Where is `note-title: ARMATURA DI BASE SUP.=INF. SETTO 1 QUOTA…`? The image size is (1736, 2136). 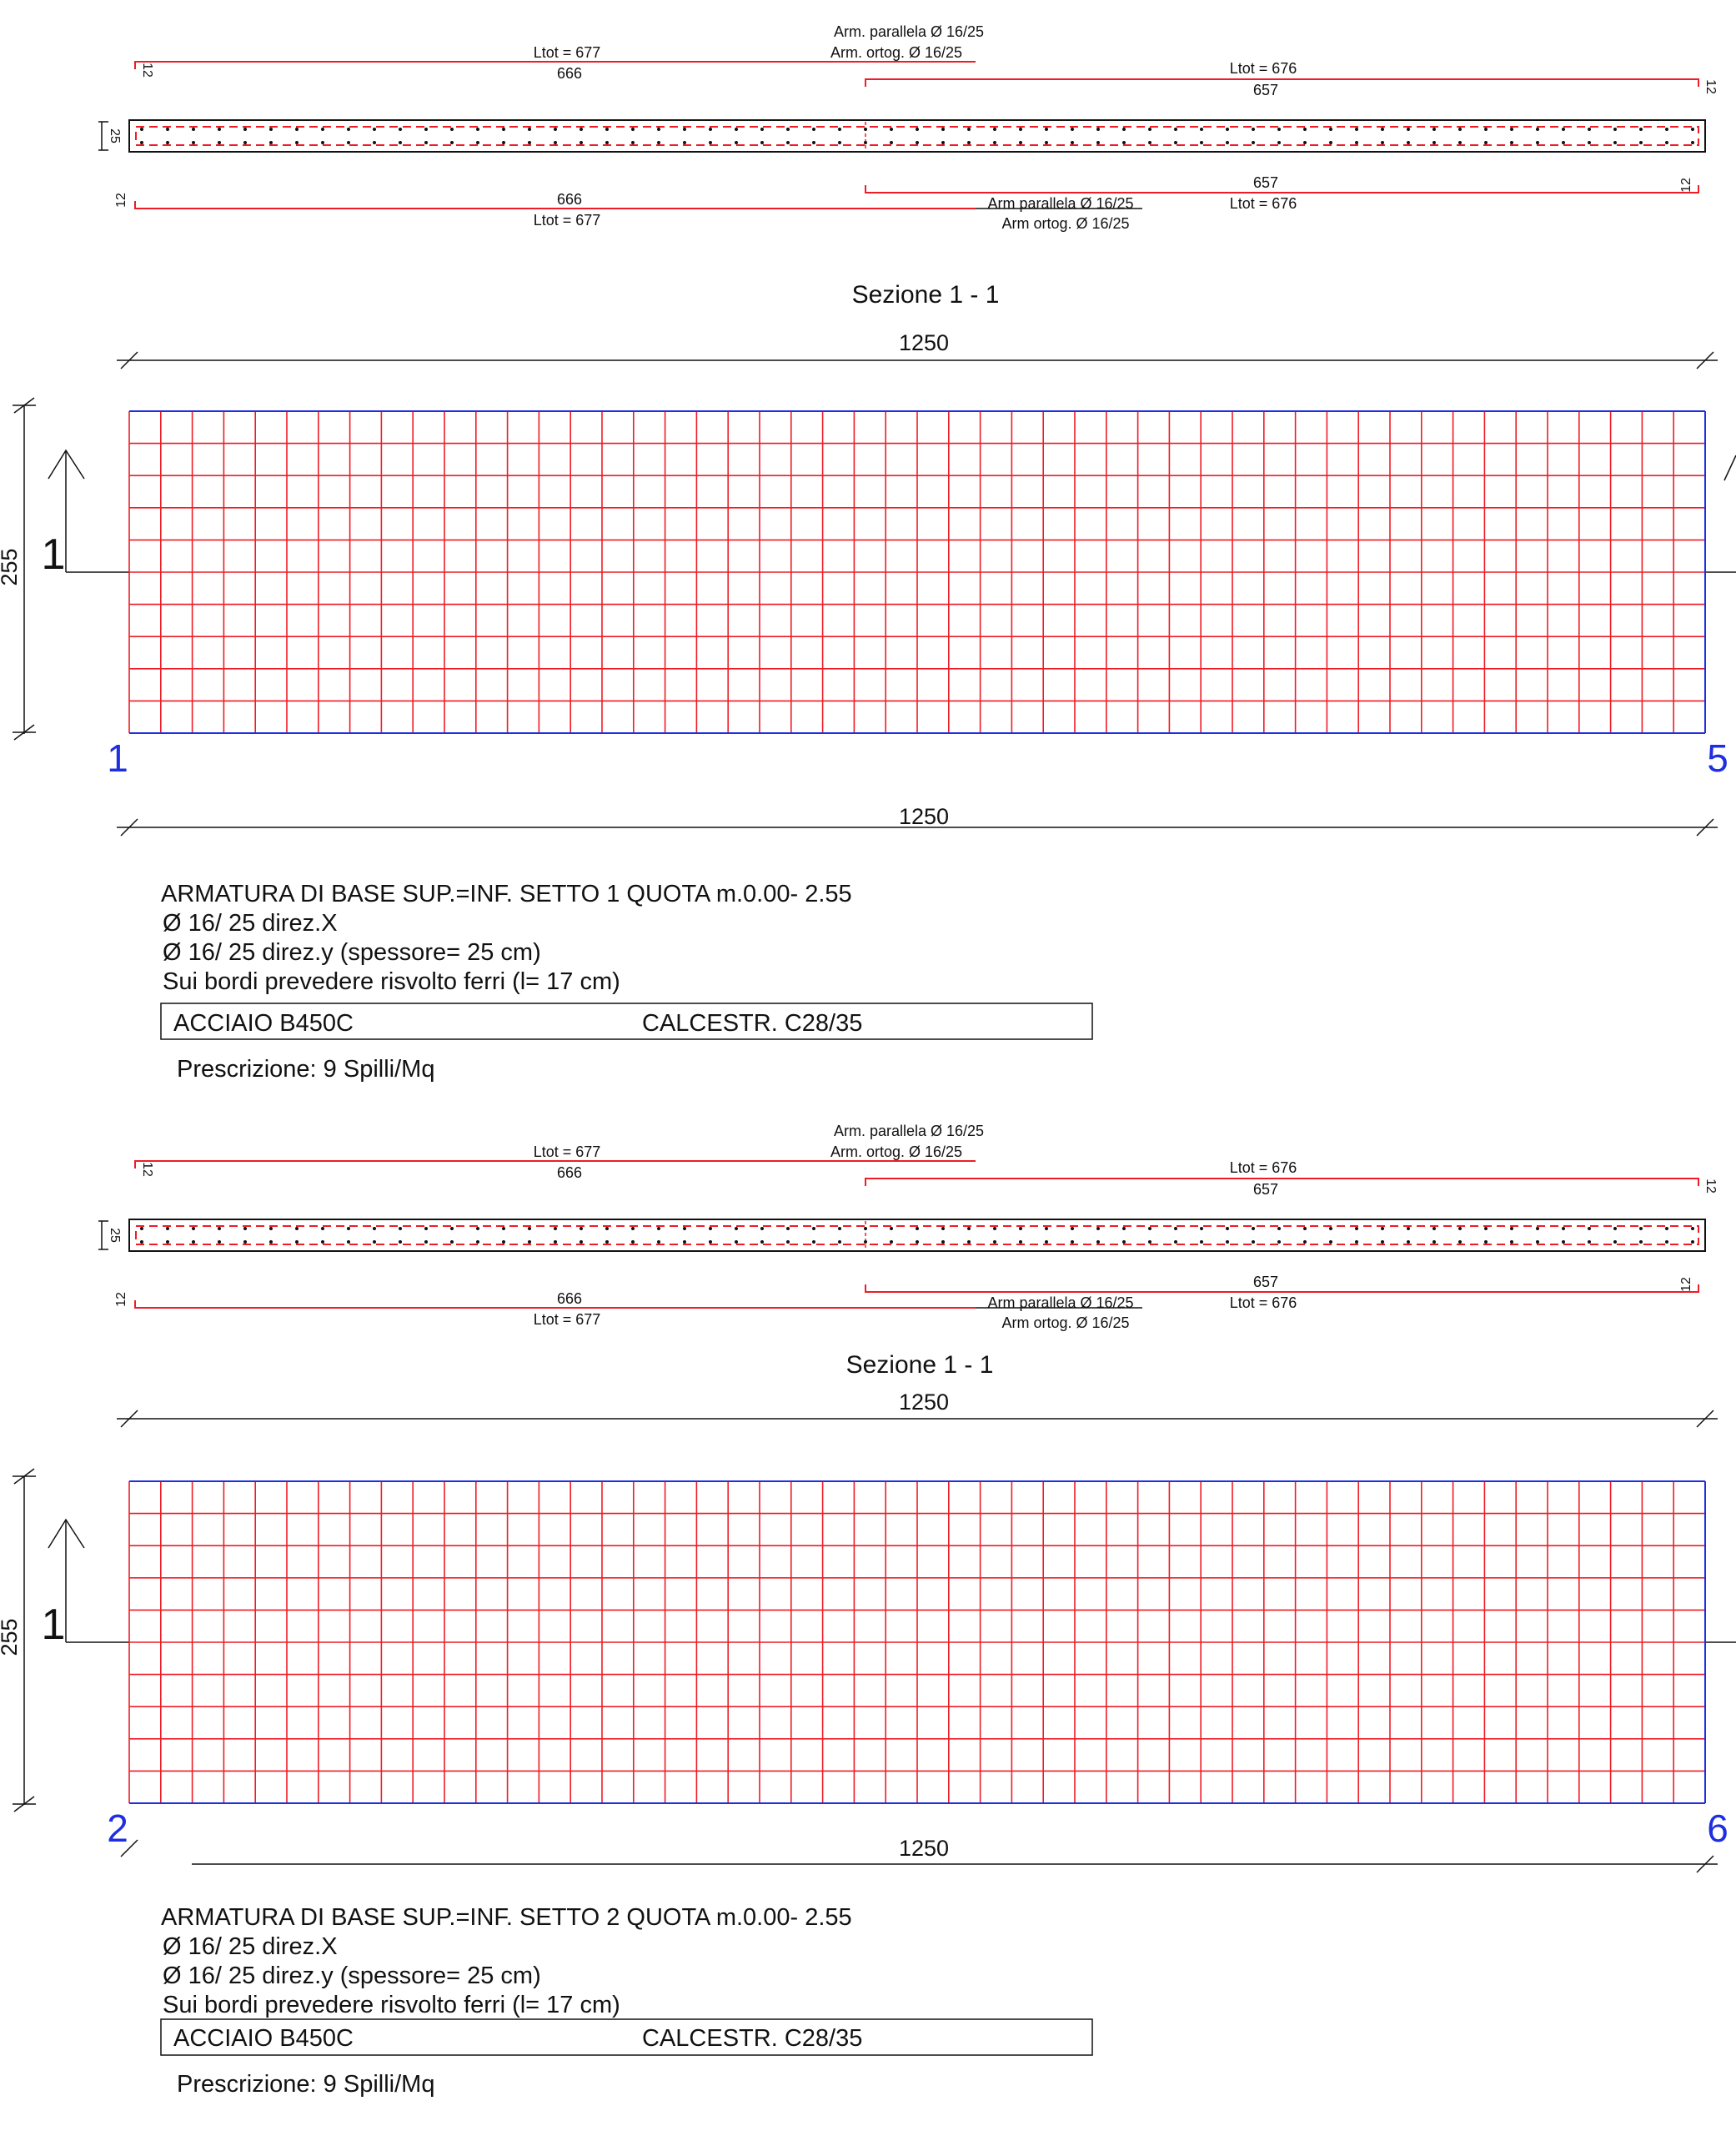 note-title: ARMATURA DI BASE SUP.=INF. SETTO 1 QUOTA… is located at coordinates (507, 894).